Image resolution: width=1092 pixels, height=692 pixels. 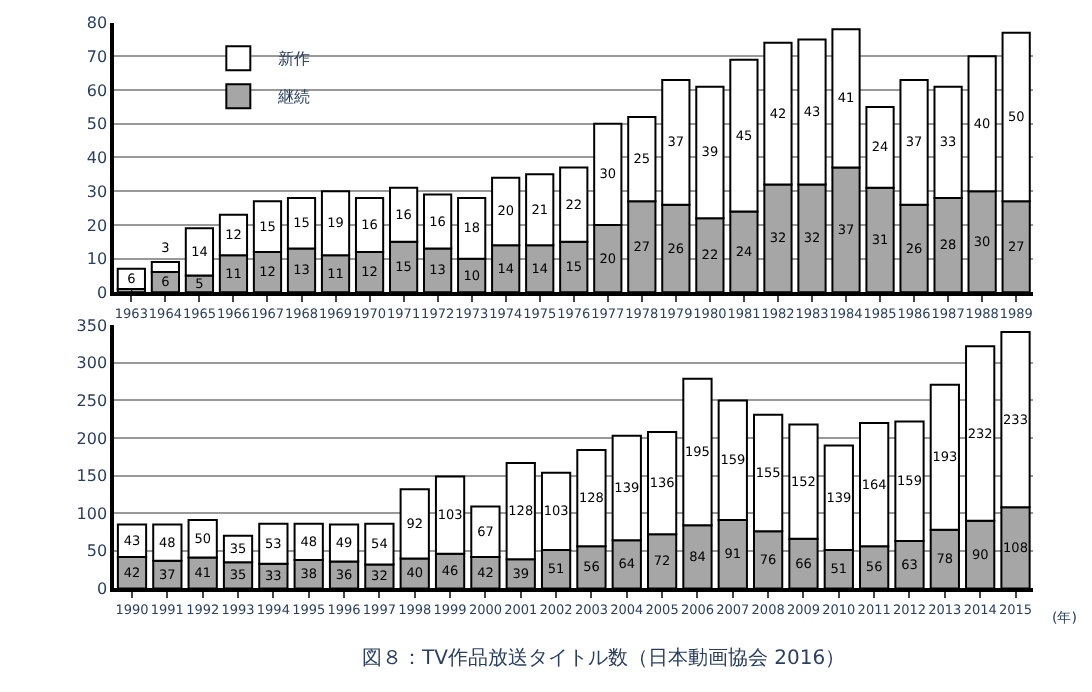 I want to click on y-tick-label: 200, so click(x=92, y=438).